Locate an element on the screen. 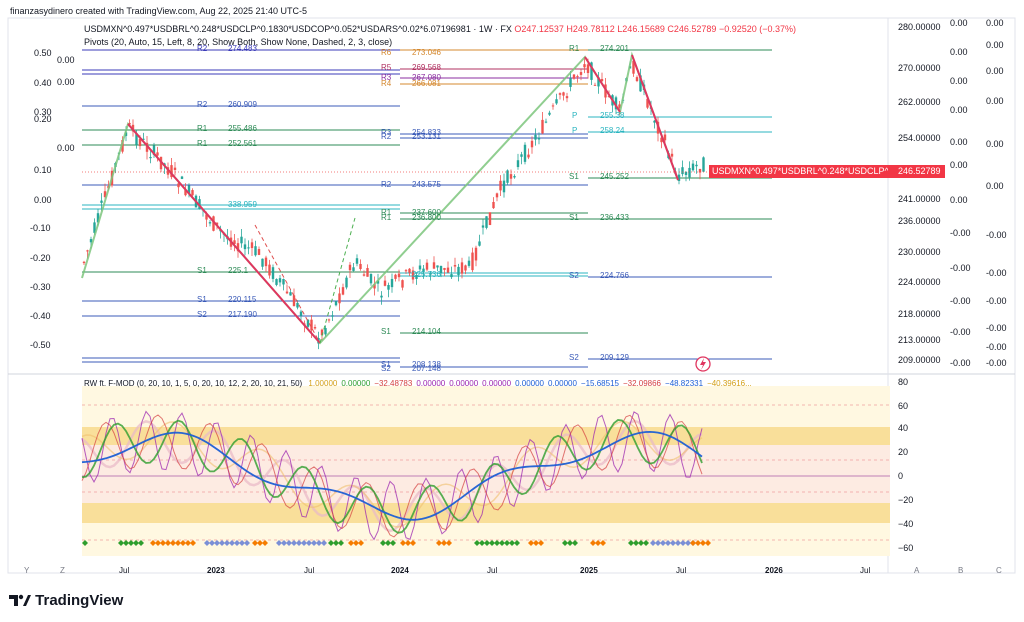  price-axis-label: 270.00000 is located at coordinates (919, 68).